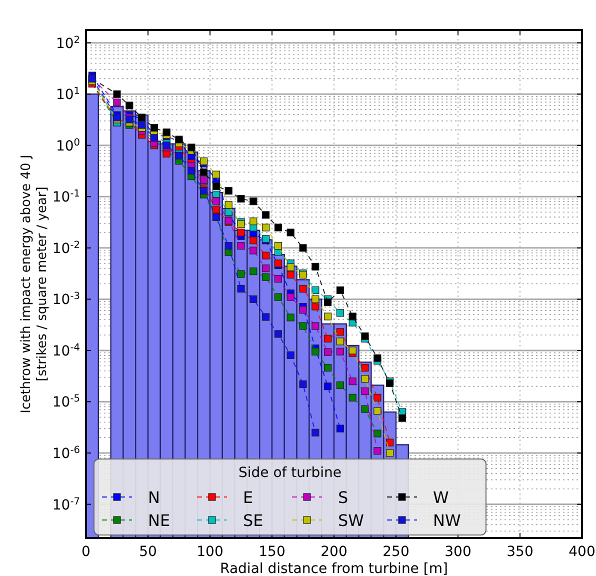 The width and height of the screenshot is (596, 576). I want to click on y-tick-label: 10$^{-6}$, so click(66, 453).